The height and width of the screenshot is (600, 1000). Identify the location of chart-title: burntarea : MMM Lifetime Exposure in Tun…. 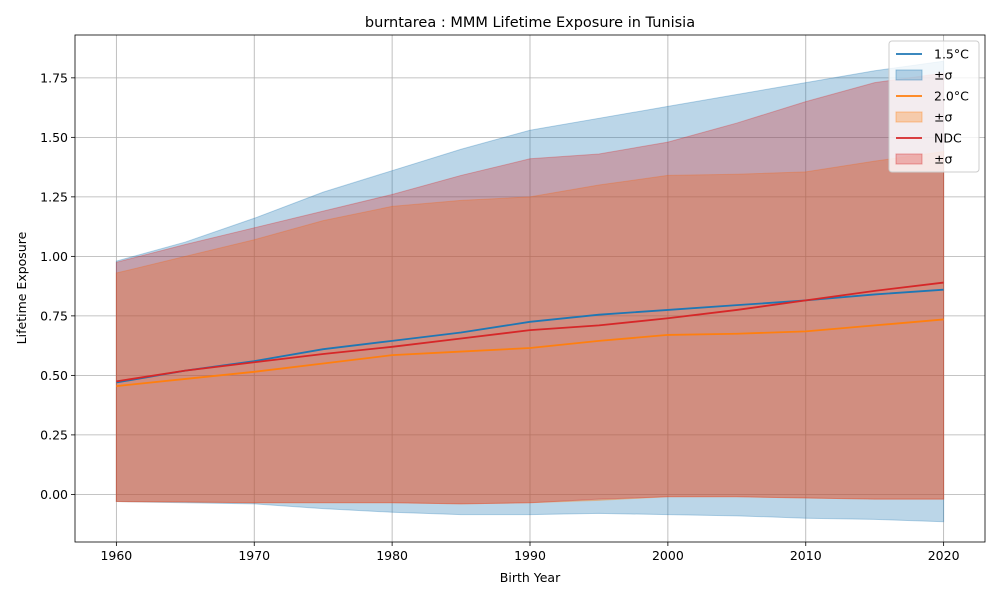
(530, 23).